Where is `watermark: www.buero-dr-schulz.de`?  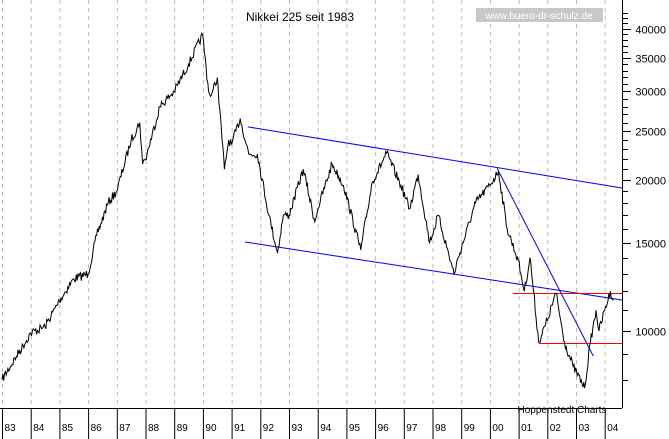
watermark: www.buero-dr-schulz.de is located at coordinates (538, 16).